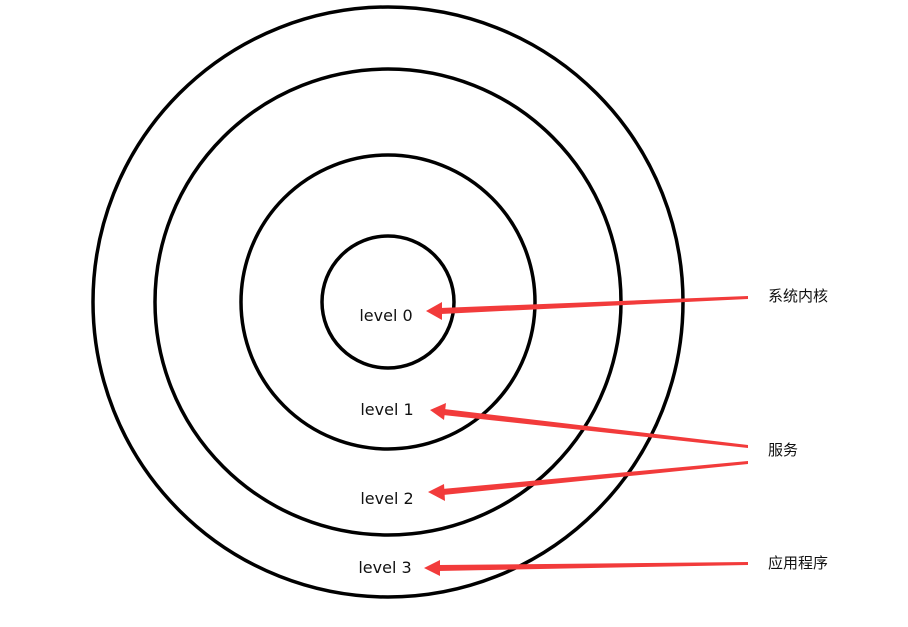  I want to click on arrow-kernel-head, so click(434, 311).